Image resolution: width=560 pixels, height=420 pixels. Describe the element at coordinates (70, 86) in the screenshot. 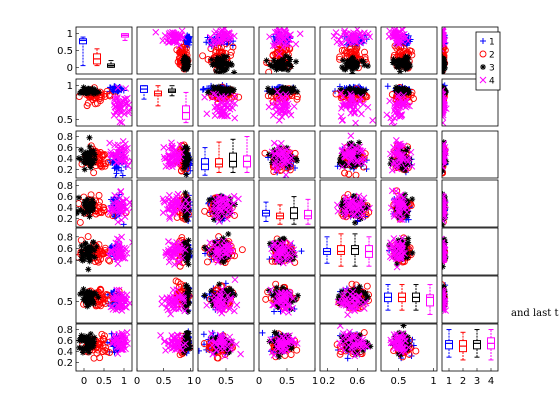

I see `y-tick-label: 1` at that location.